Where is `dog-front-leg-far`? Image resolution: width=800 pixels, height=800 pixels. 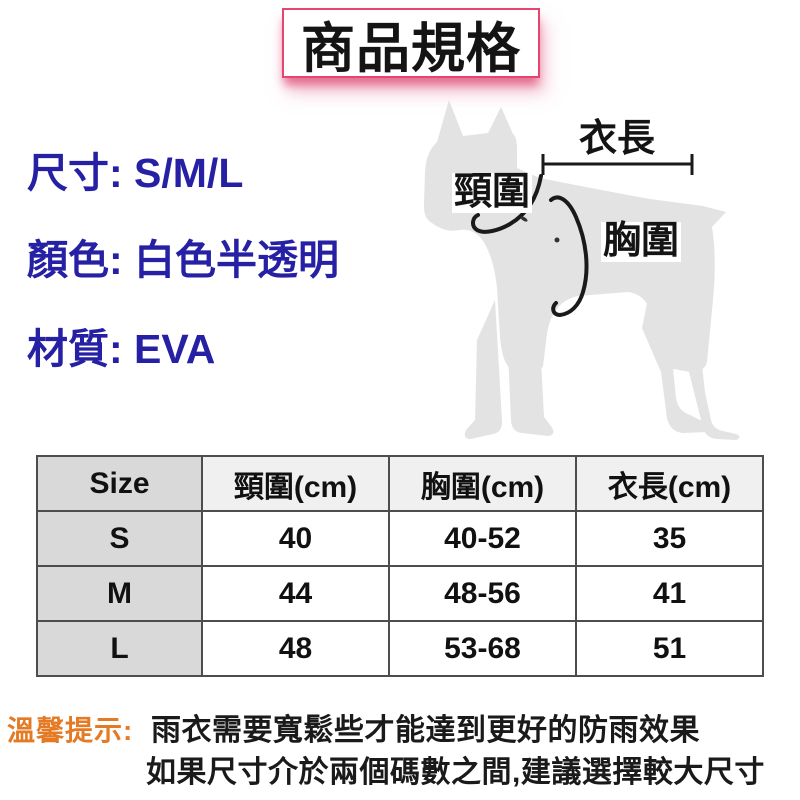 dog-front-leg-far is located at coordinates (530, 383).